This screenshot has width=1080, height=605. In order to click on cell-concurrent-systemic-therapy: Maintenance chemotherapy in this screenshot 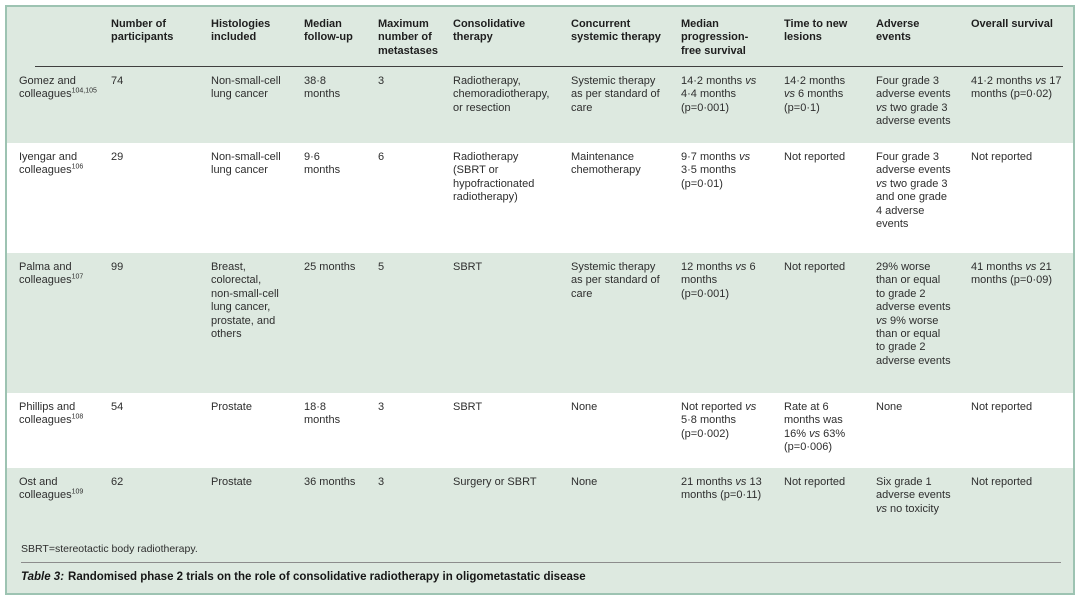, I will do `click(606, 164)`.